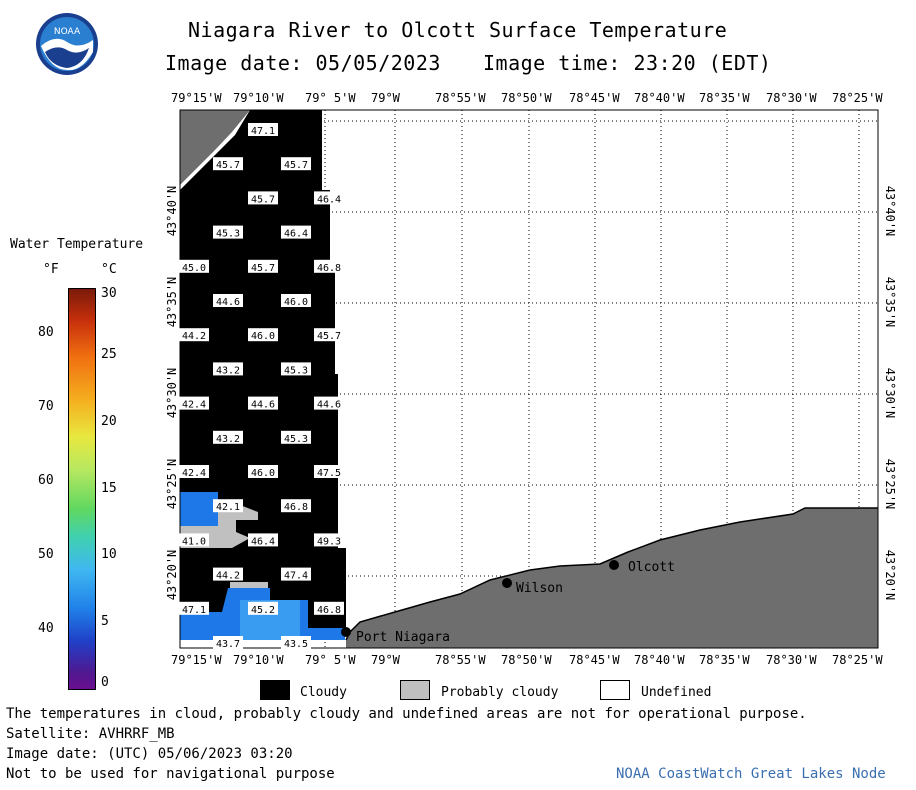 Image resolution: width=916 pixels, height=790 pixels. What do you see at coordinates (857, 98) in the screenshot?
I see `lon-tick-label: 78°25'W` at bounding box center [857, 98].